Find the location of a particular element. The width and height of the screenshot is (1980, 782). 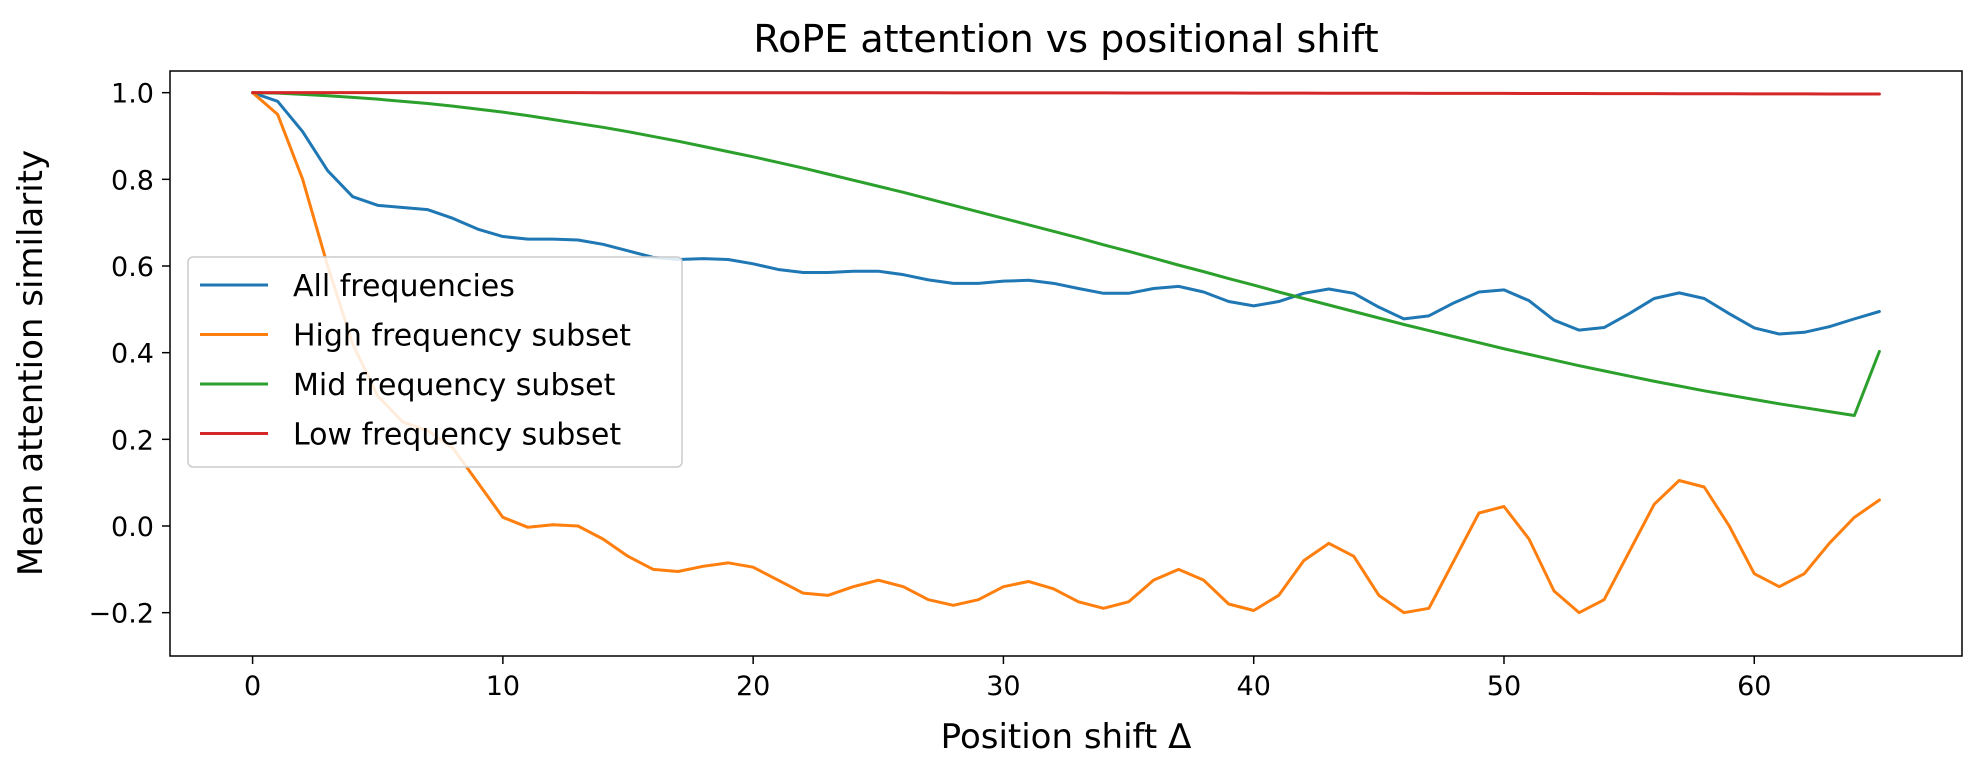

x-tick-label: 30 is located at coordinates (1003, 686).